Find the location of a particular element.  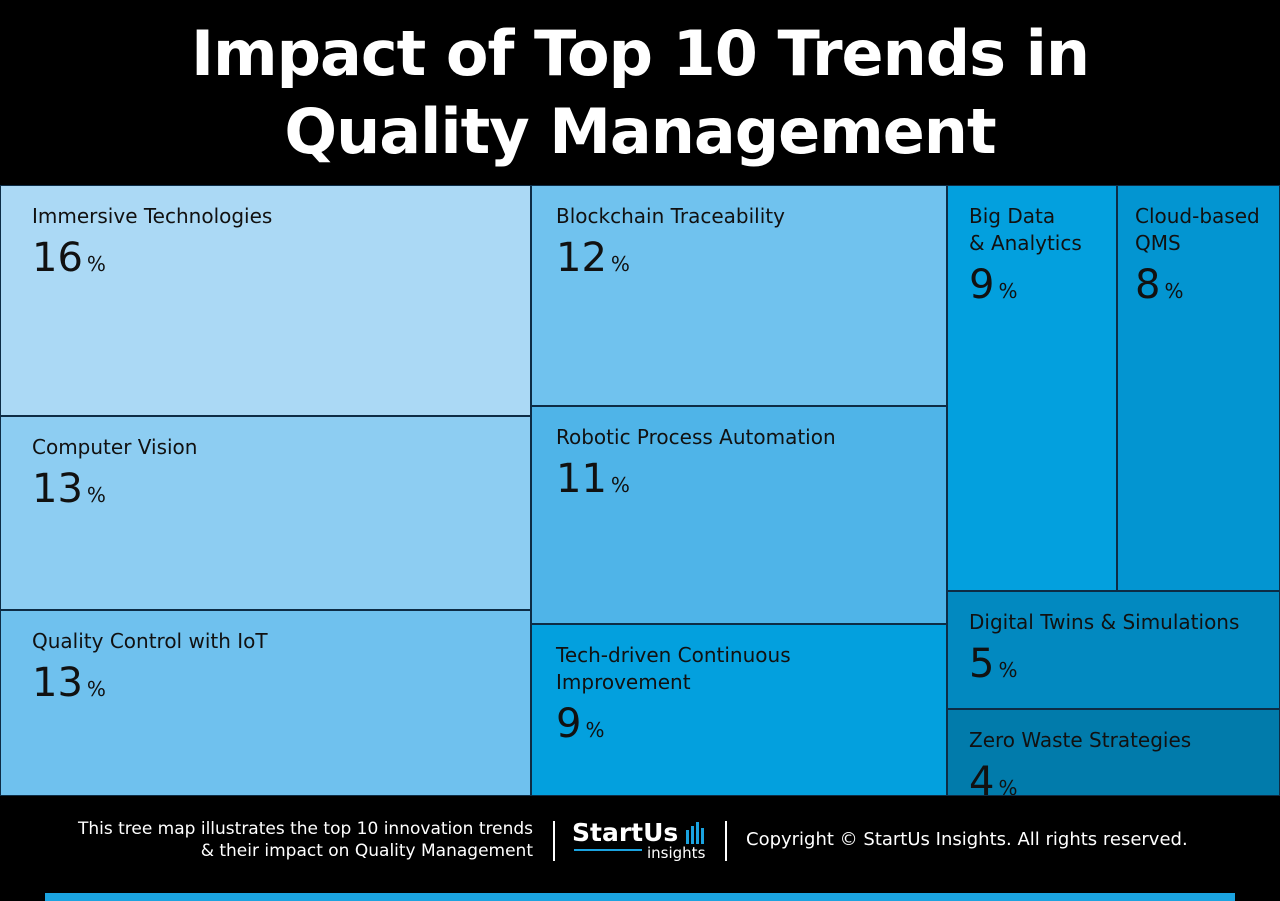

treemap-tile: Cloud-based QMS 8% is located at coordinates (1198, 388).